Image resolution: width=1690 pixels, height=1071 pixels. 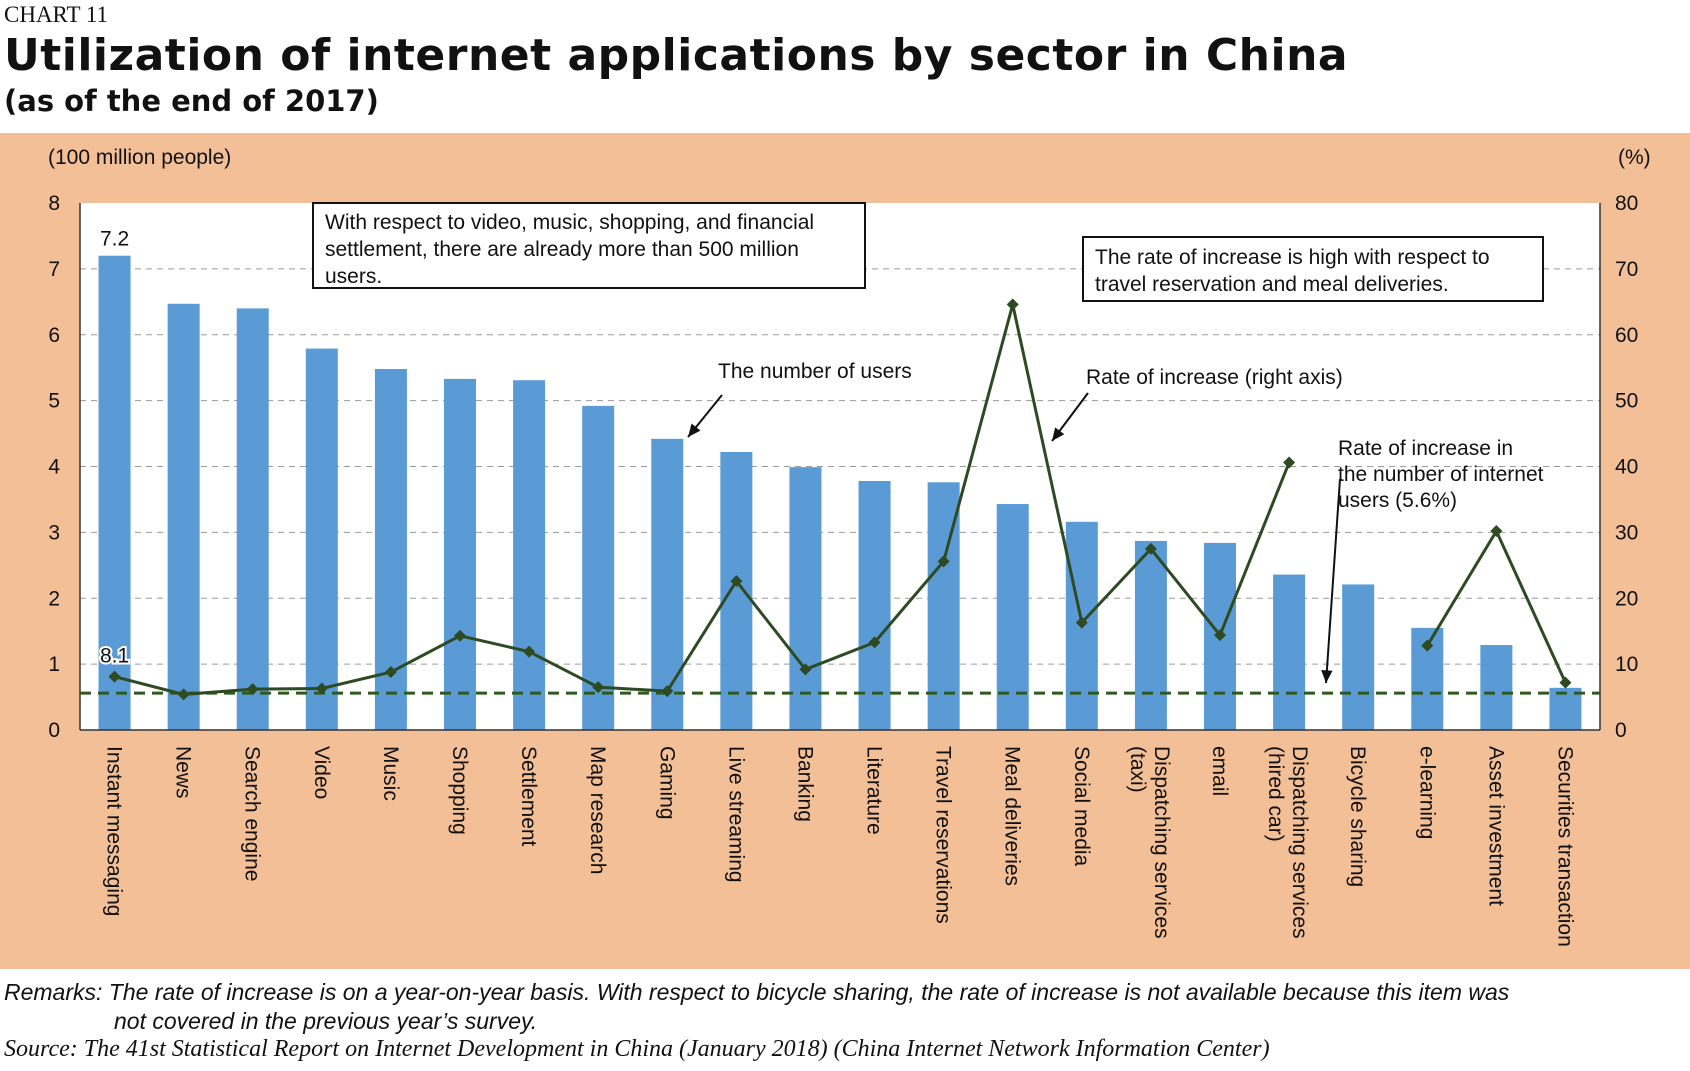 I want to click on rate-arrow-head, so click(x=1058, y=434).